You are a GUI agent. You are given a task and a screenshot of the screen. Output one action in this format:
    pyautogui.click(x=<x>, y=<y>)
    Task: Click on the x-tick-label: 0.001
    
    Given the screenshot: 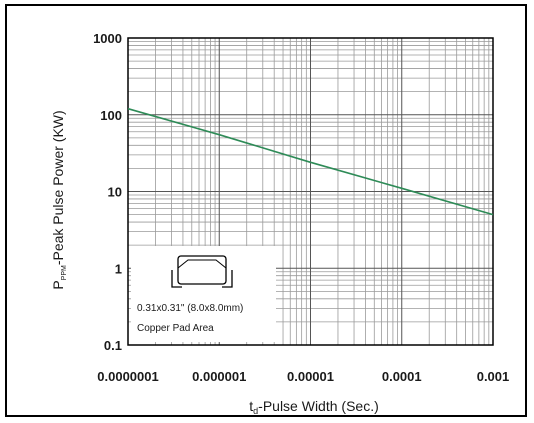 What is the action you would take?
    pyautogui.click(x=493, y=376)
    